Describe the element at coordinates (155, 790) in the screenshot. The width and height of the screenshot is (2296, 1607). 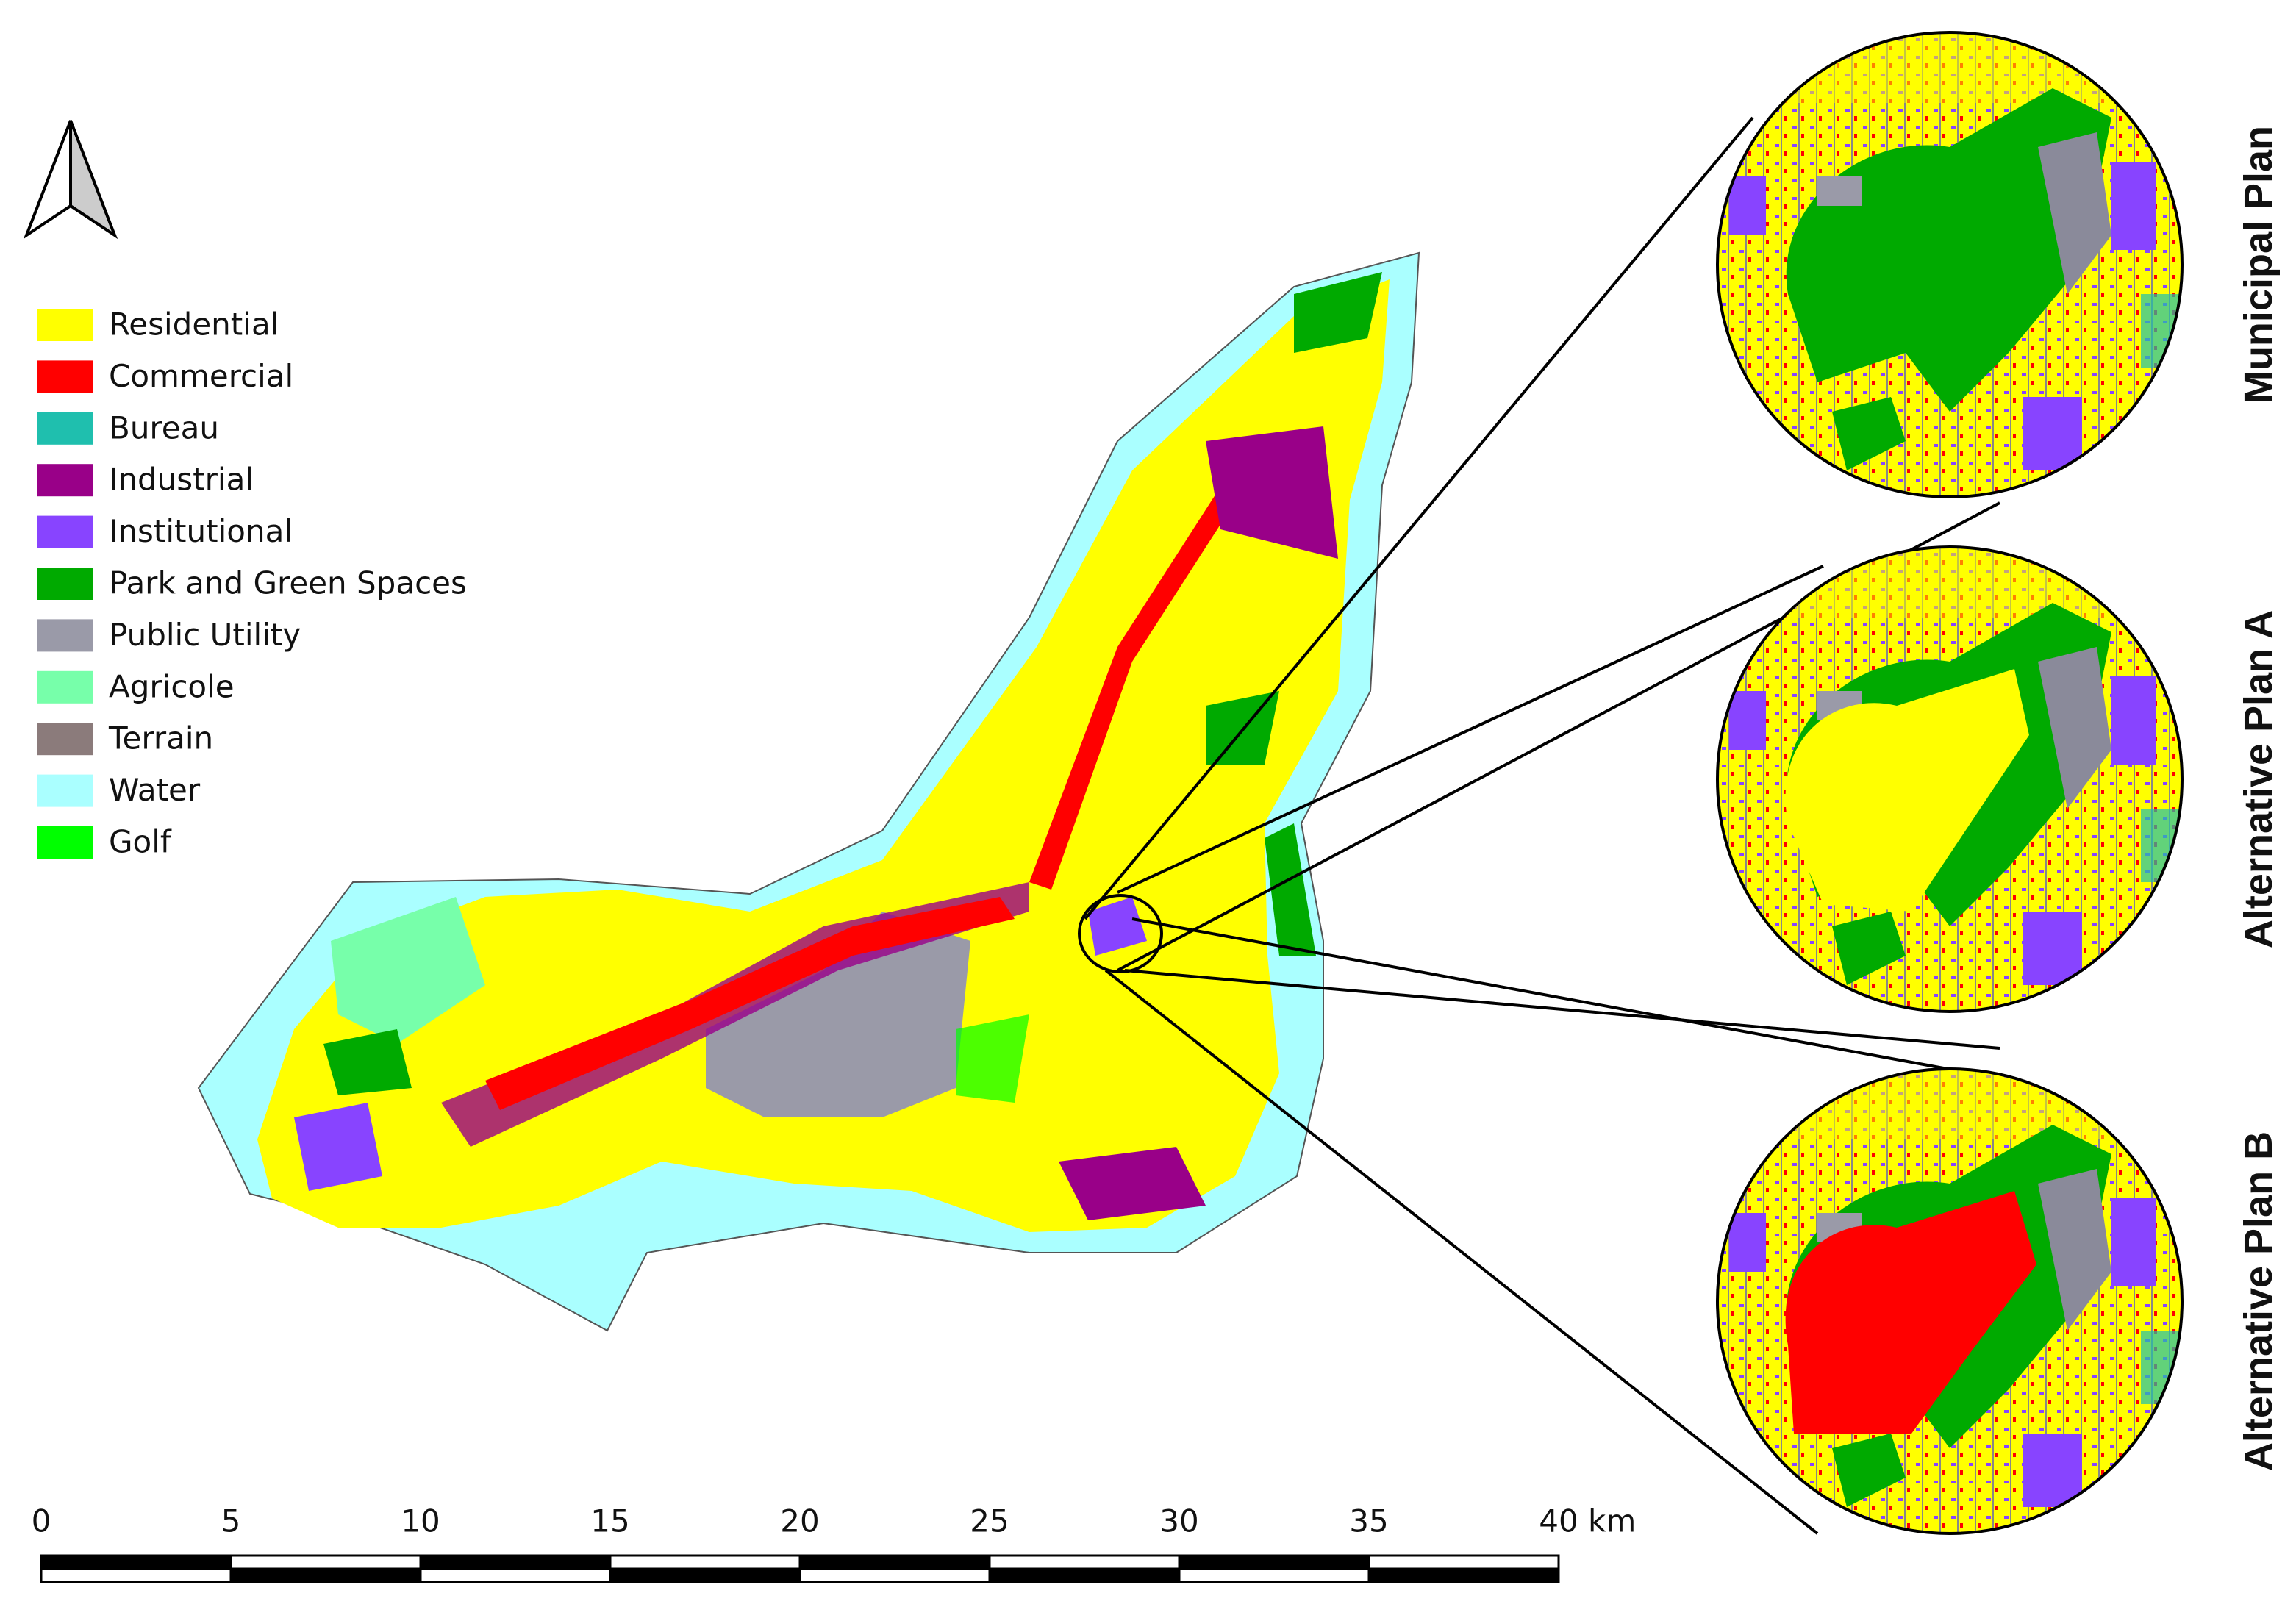
I see `legend-label: Water` at that location.